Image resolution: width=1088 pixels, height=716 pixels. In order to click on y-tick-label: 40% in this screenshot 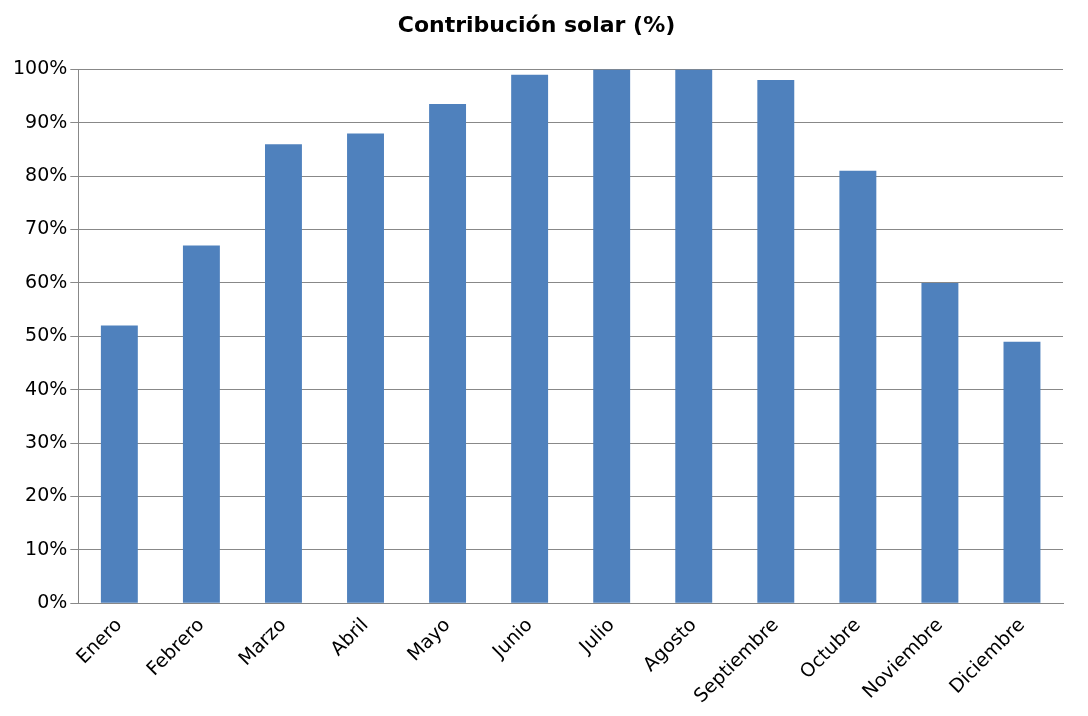, I will do `click(46, 387)`.